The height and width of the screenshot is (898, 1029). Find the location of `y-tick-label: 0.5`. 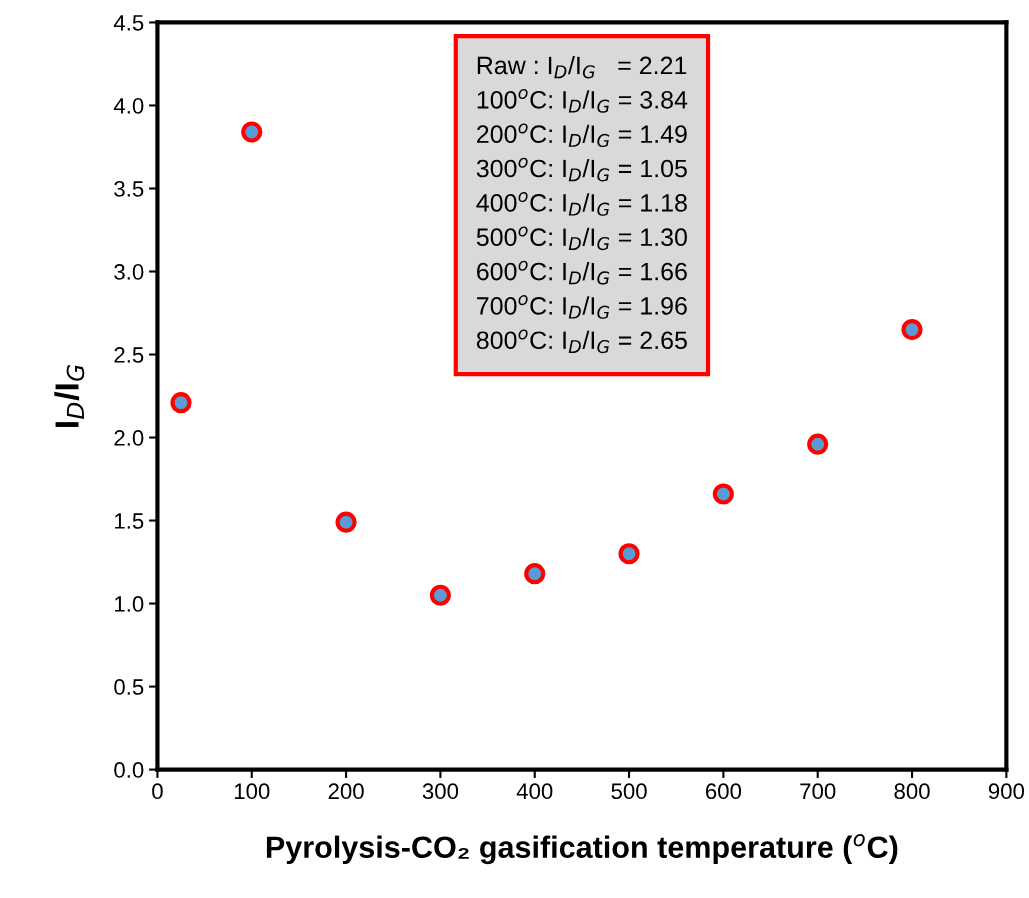

y-tick-label: 0.5 is located at coordinates (129, 687).